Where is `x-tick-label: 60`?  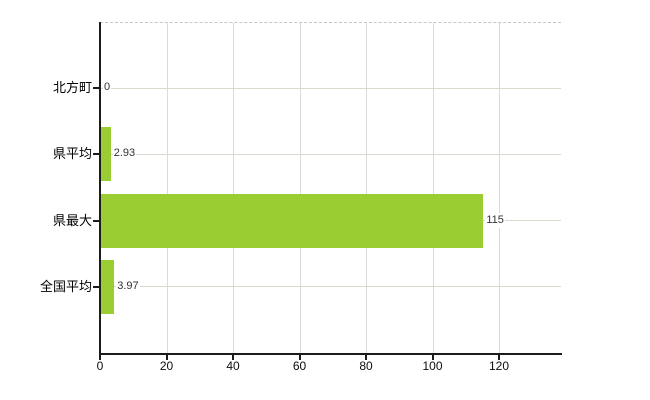 x-tick-label: 60 is located at coordinates (299, 366).